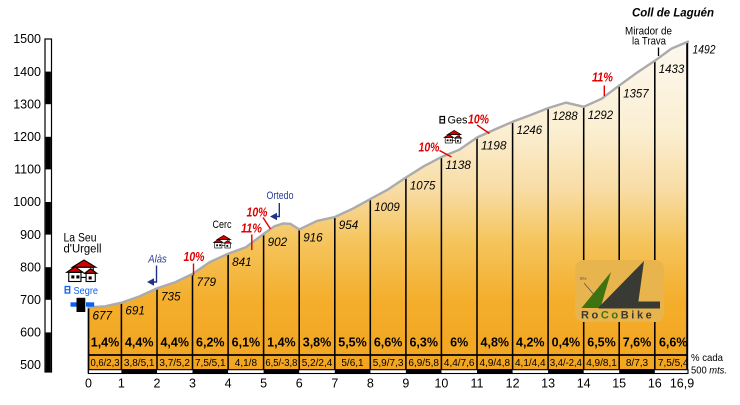  Describe the element at coordinates (352, 343) in the screenshot. I see `svg-text: 5,5%` at that location.